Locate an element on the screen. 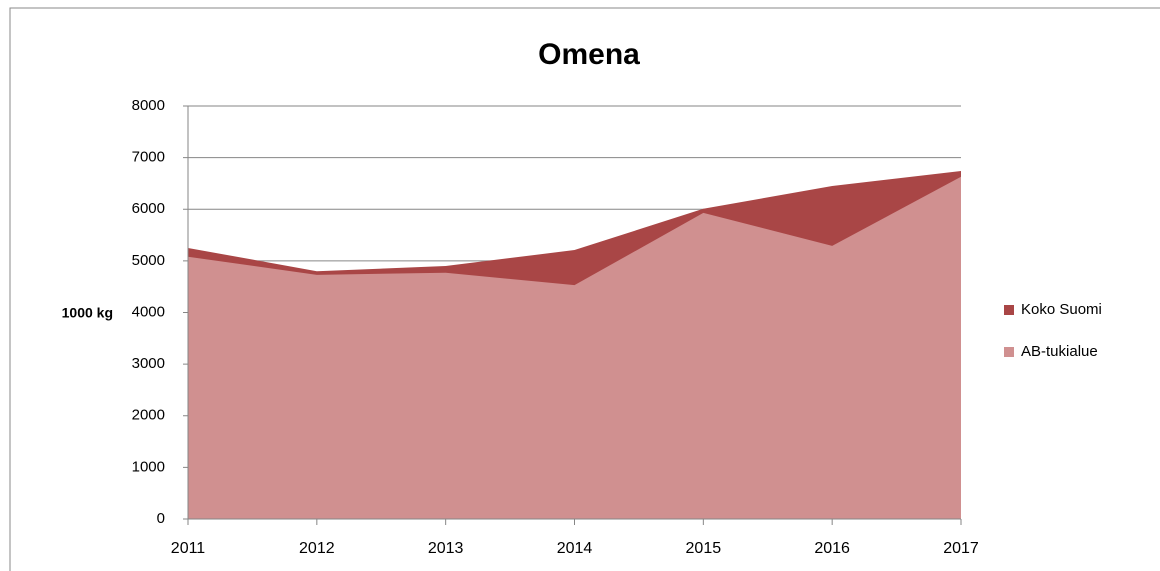  y-axis-label: 1000 kg is located at coordinates (87, 313).